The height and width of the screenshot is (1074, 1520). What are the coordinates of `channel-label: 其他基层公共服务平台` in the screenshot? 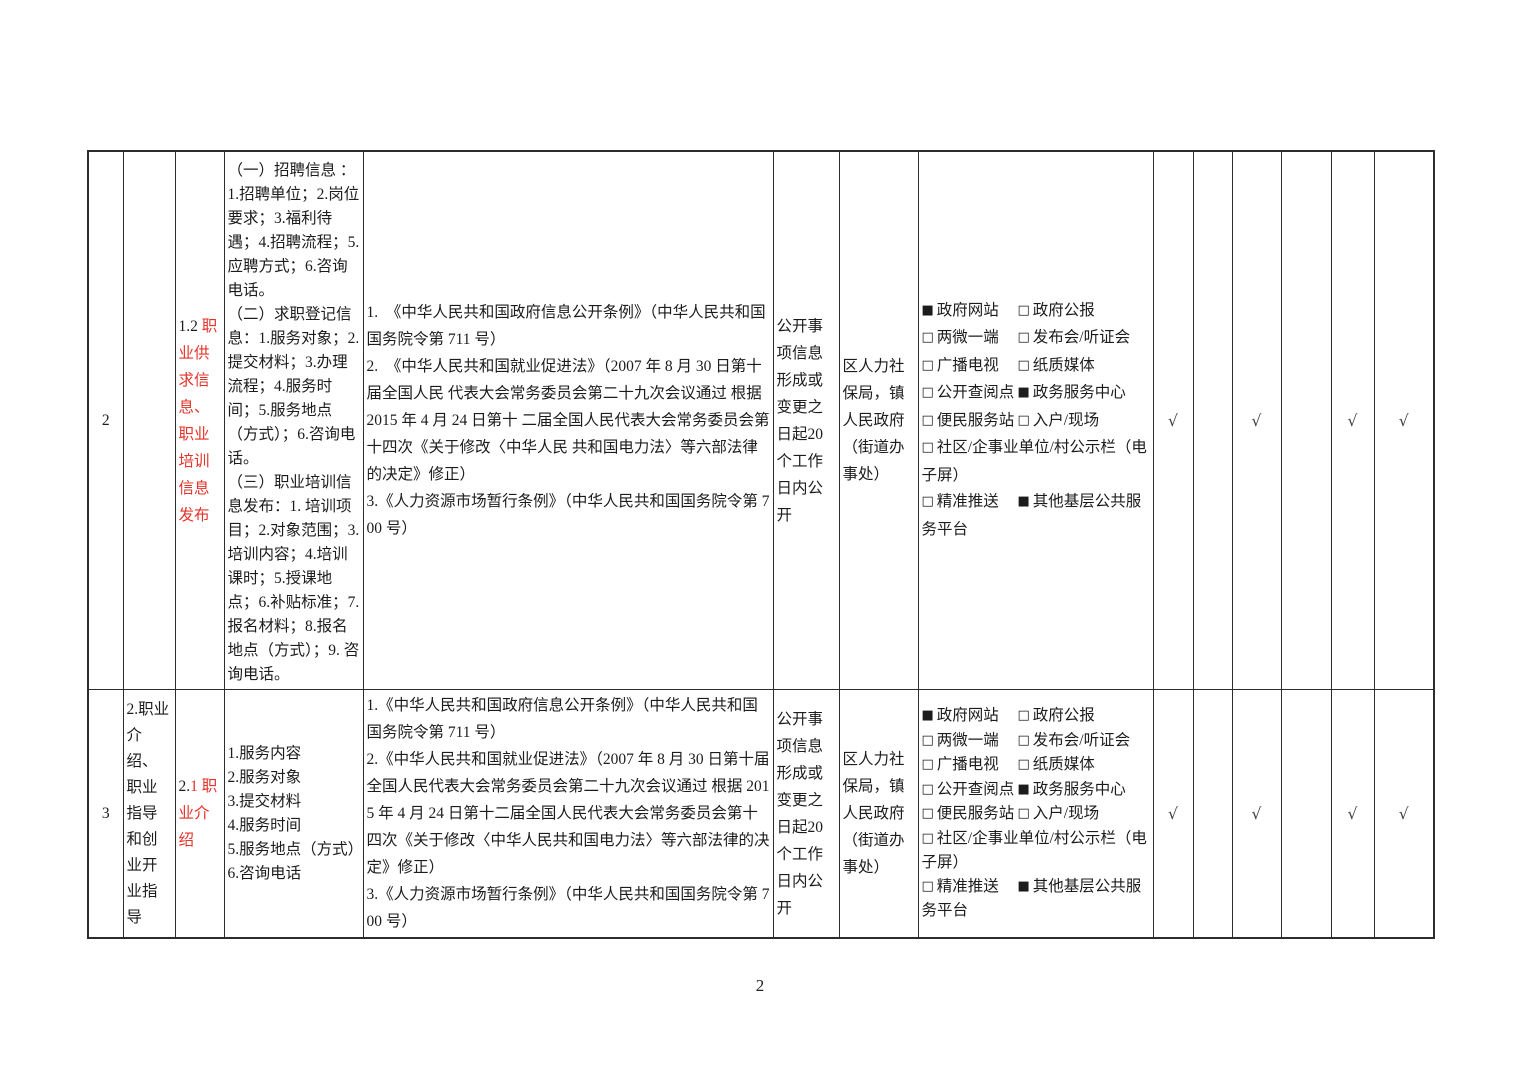 It's located at (1031, 515).